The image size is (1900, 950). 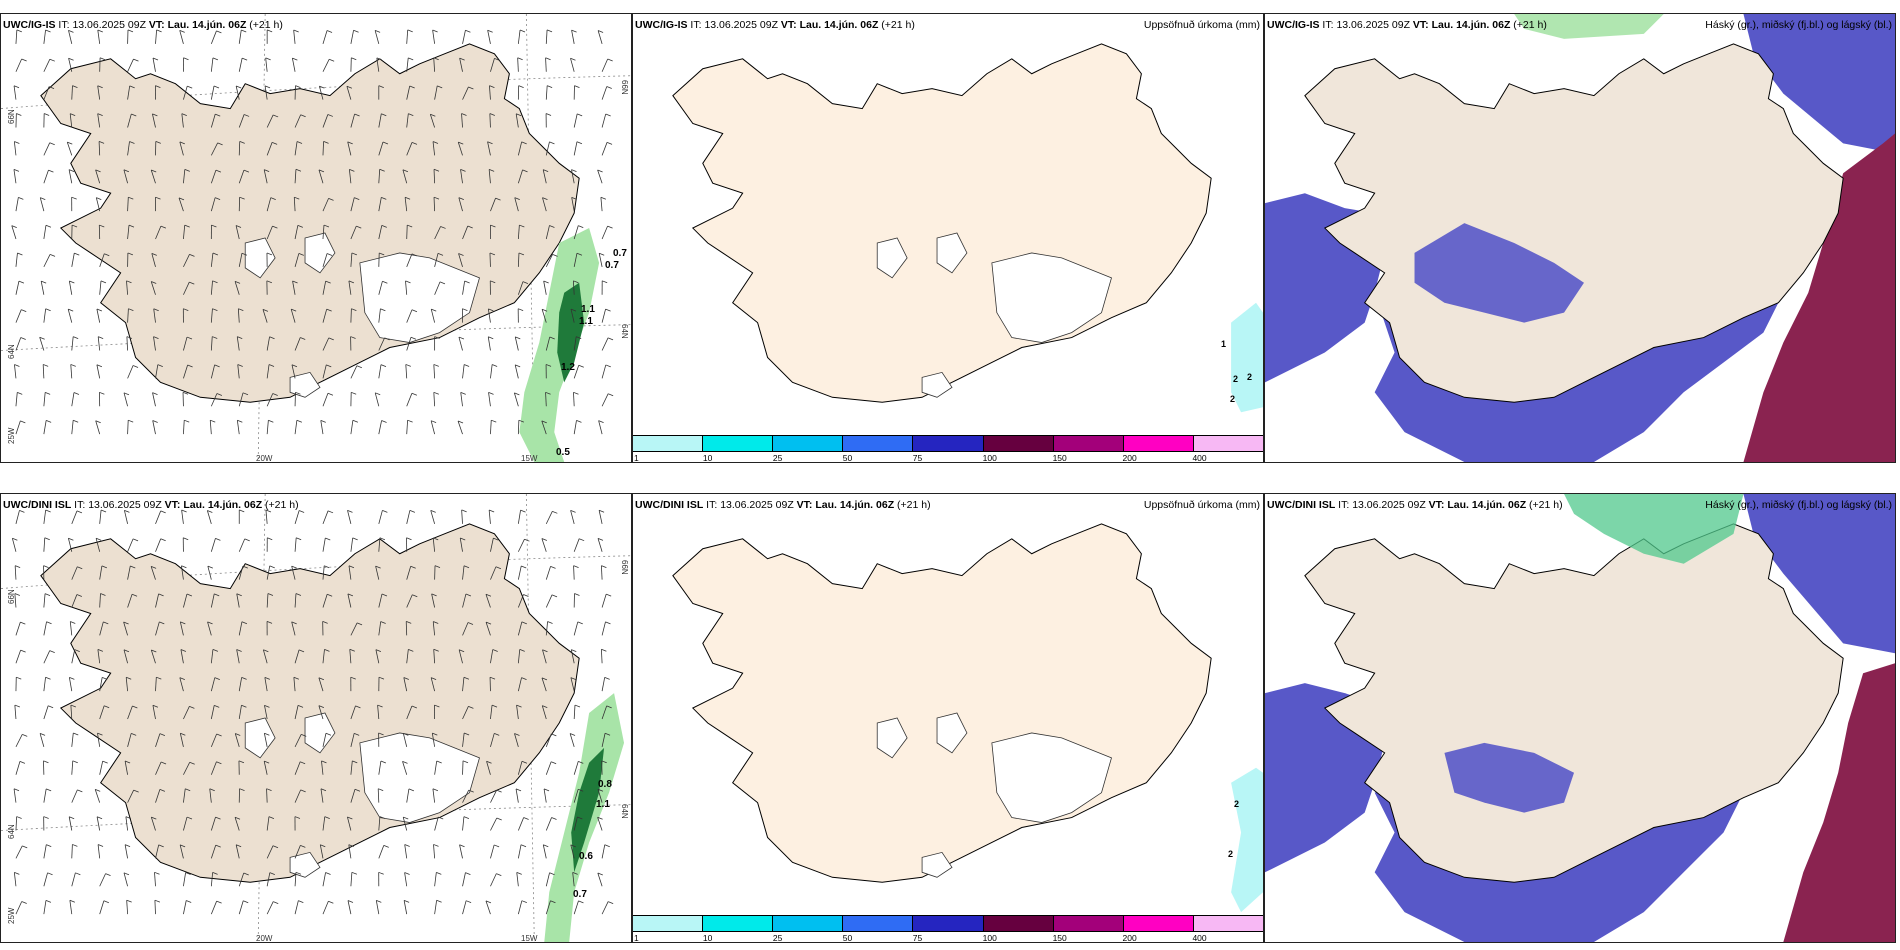 What do you see at coordinates (563, 452) in the screenshot?
I see `wind-value: 0.5` at bounding box center [563, 452].